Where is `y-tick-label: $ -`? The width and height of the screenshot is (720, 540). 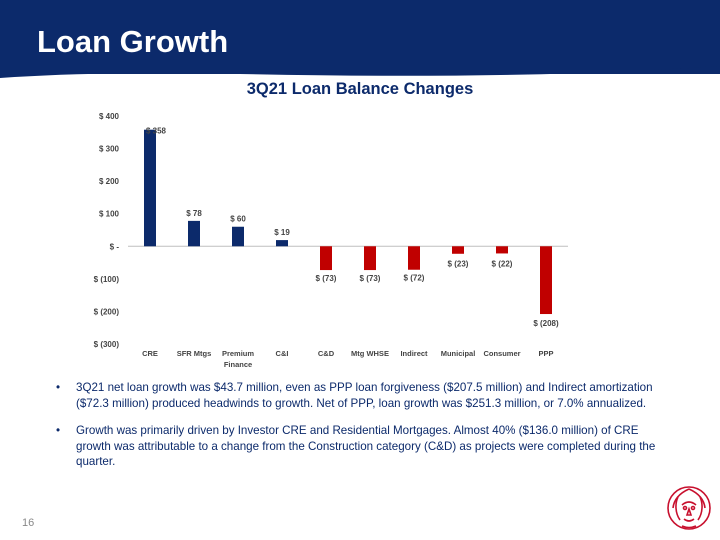 y-tick-label: $ - is located at coordinates (115, 246).